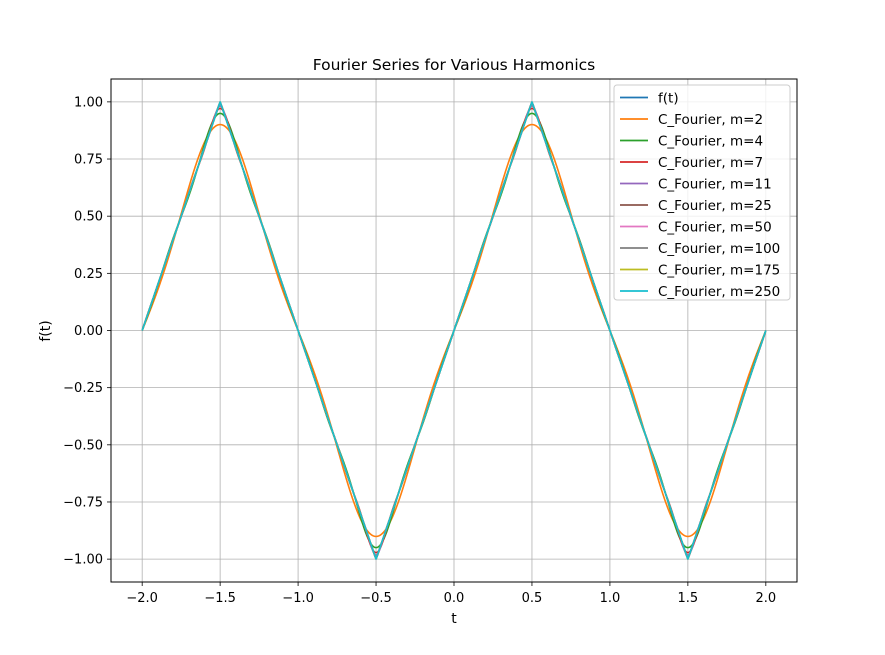 Image resolution: width=885 pixels, height=655 pixels. What do you see at coordinates (454, 65) in the screenshot?
I see `chart-title: Fourier Series for Various Harmonics` at bounding box center [454, 65].